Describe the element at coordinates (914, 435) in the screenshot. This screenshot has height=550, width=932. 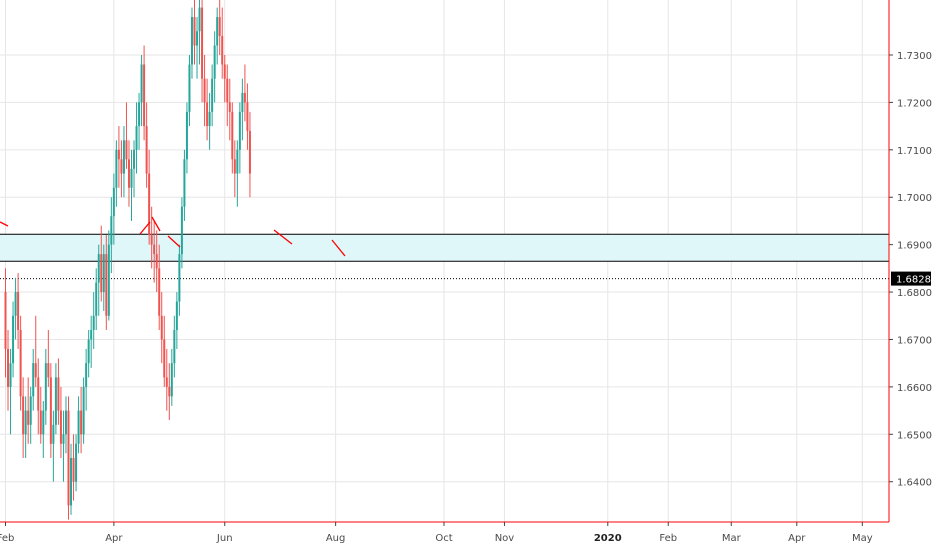
I see `price-tick-label: 1.65000` at that location.